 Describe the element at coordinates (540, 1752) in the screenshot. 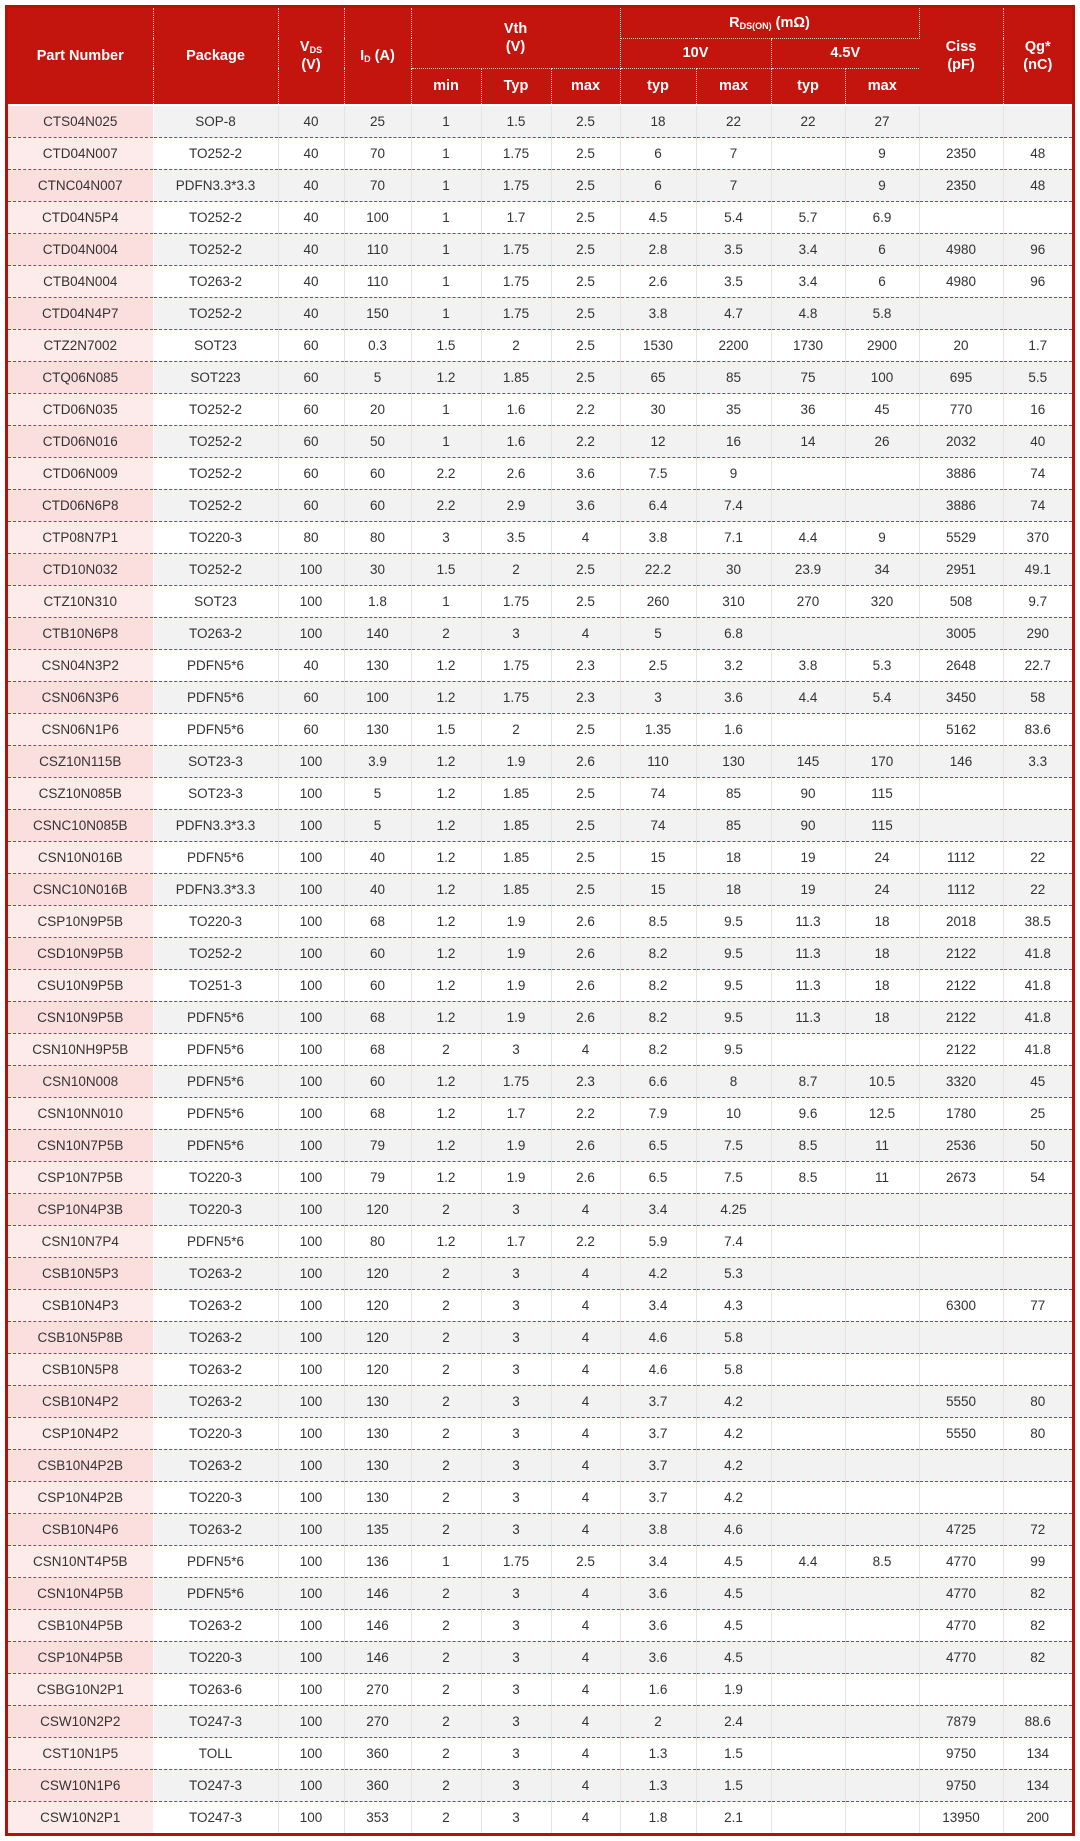

I see `table-row: CST10N1P5 TOLL 100 360 2 3 4 1.3 1.5 9750 134` at that location.